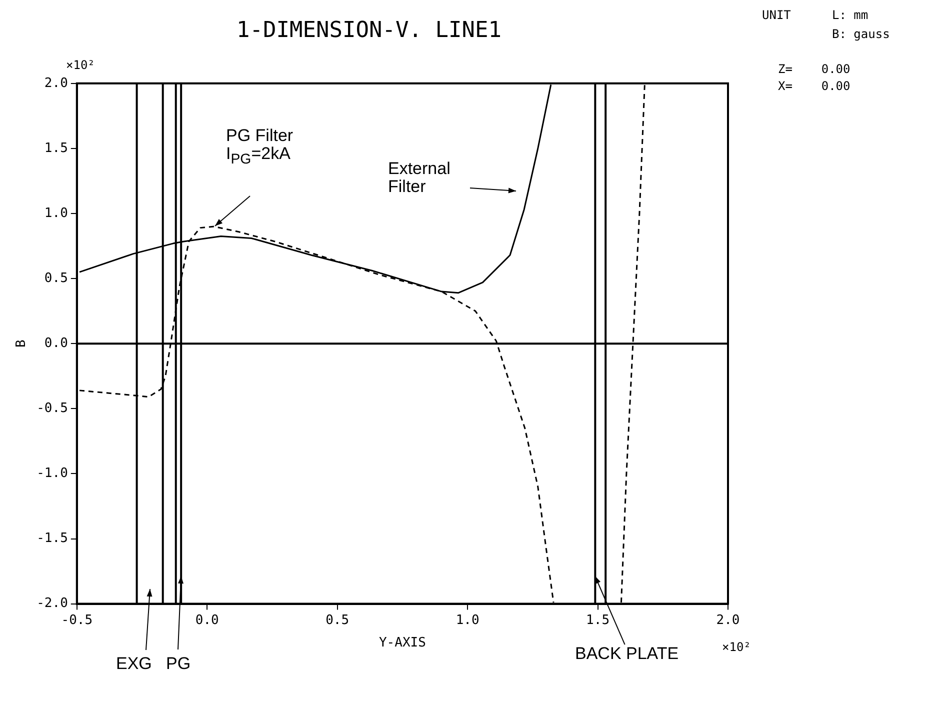 The image size is (933, 717). I want to click on y-tick-label: 1.0, so click(56, 213).